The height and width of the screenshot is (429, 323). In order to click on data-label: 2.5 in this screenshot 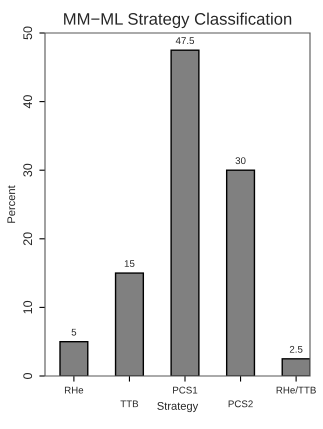, I will do `click(296, 349)`.